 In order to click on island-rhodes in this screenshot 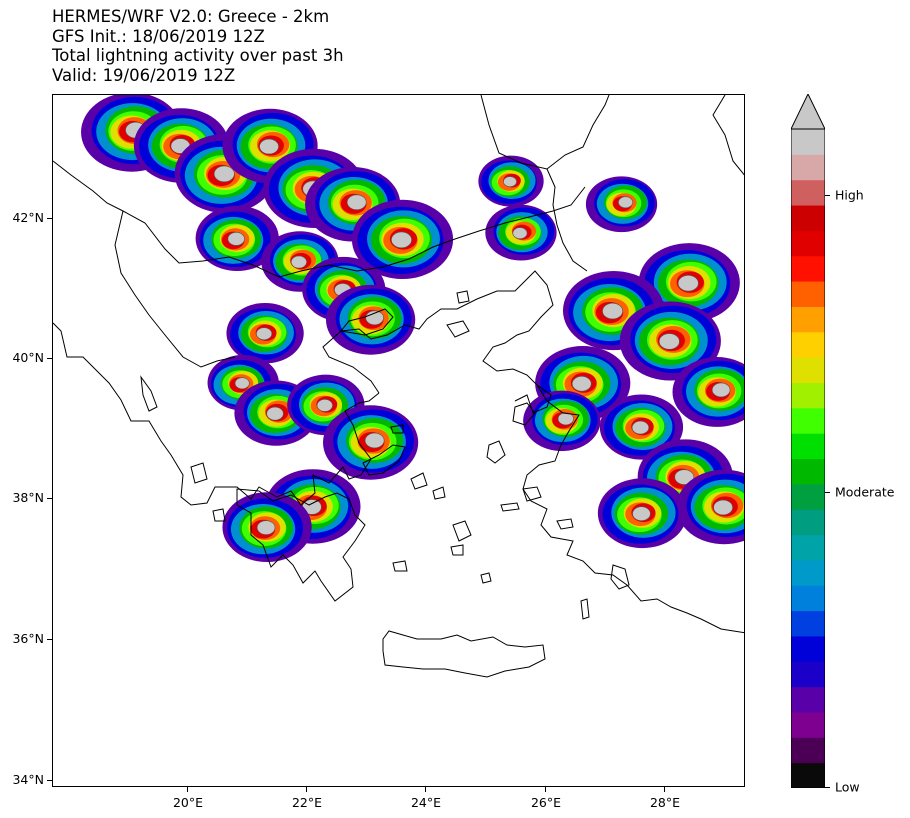, I will do `click(620, 577)`.